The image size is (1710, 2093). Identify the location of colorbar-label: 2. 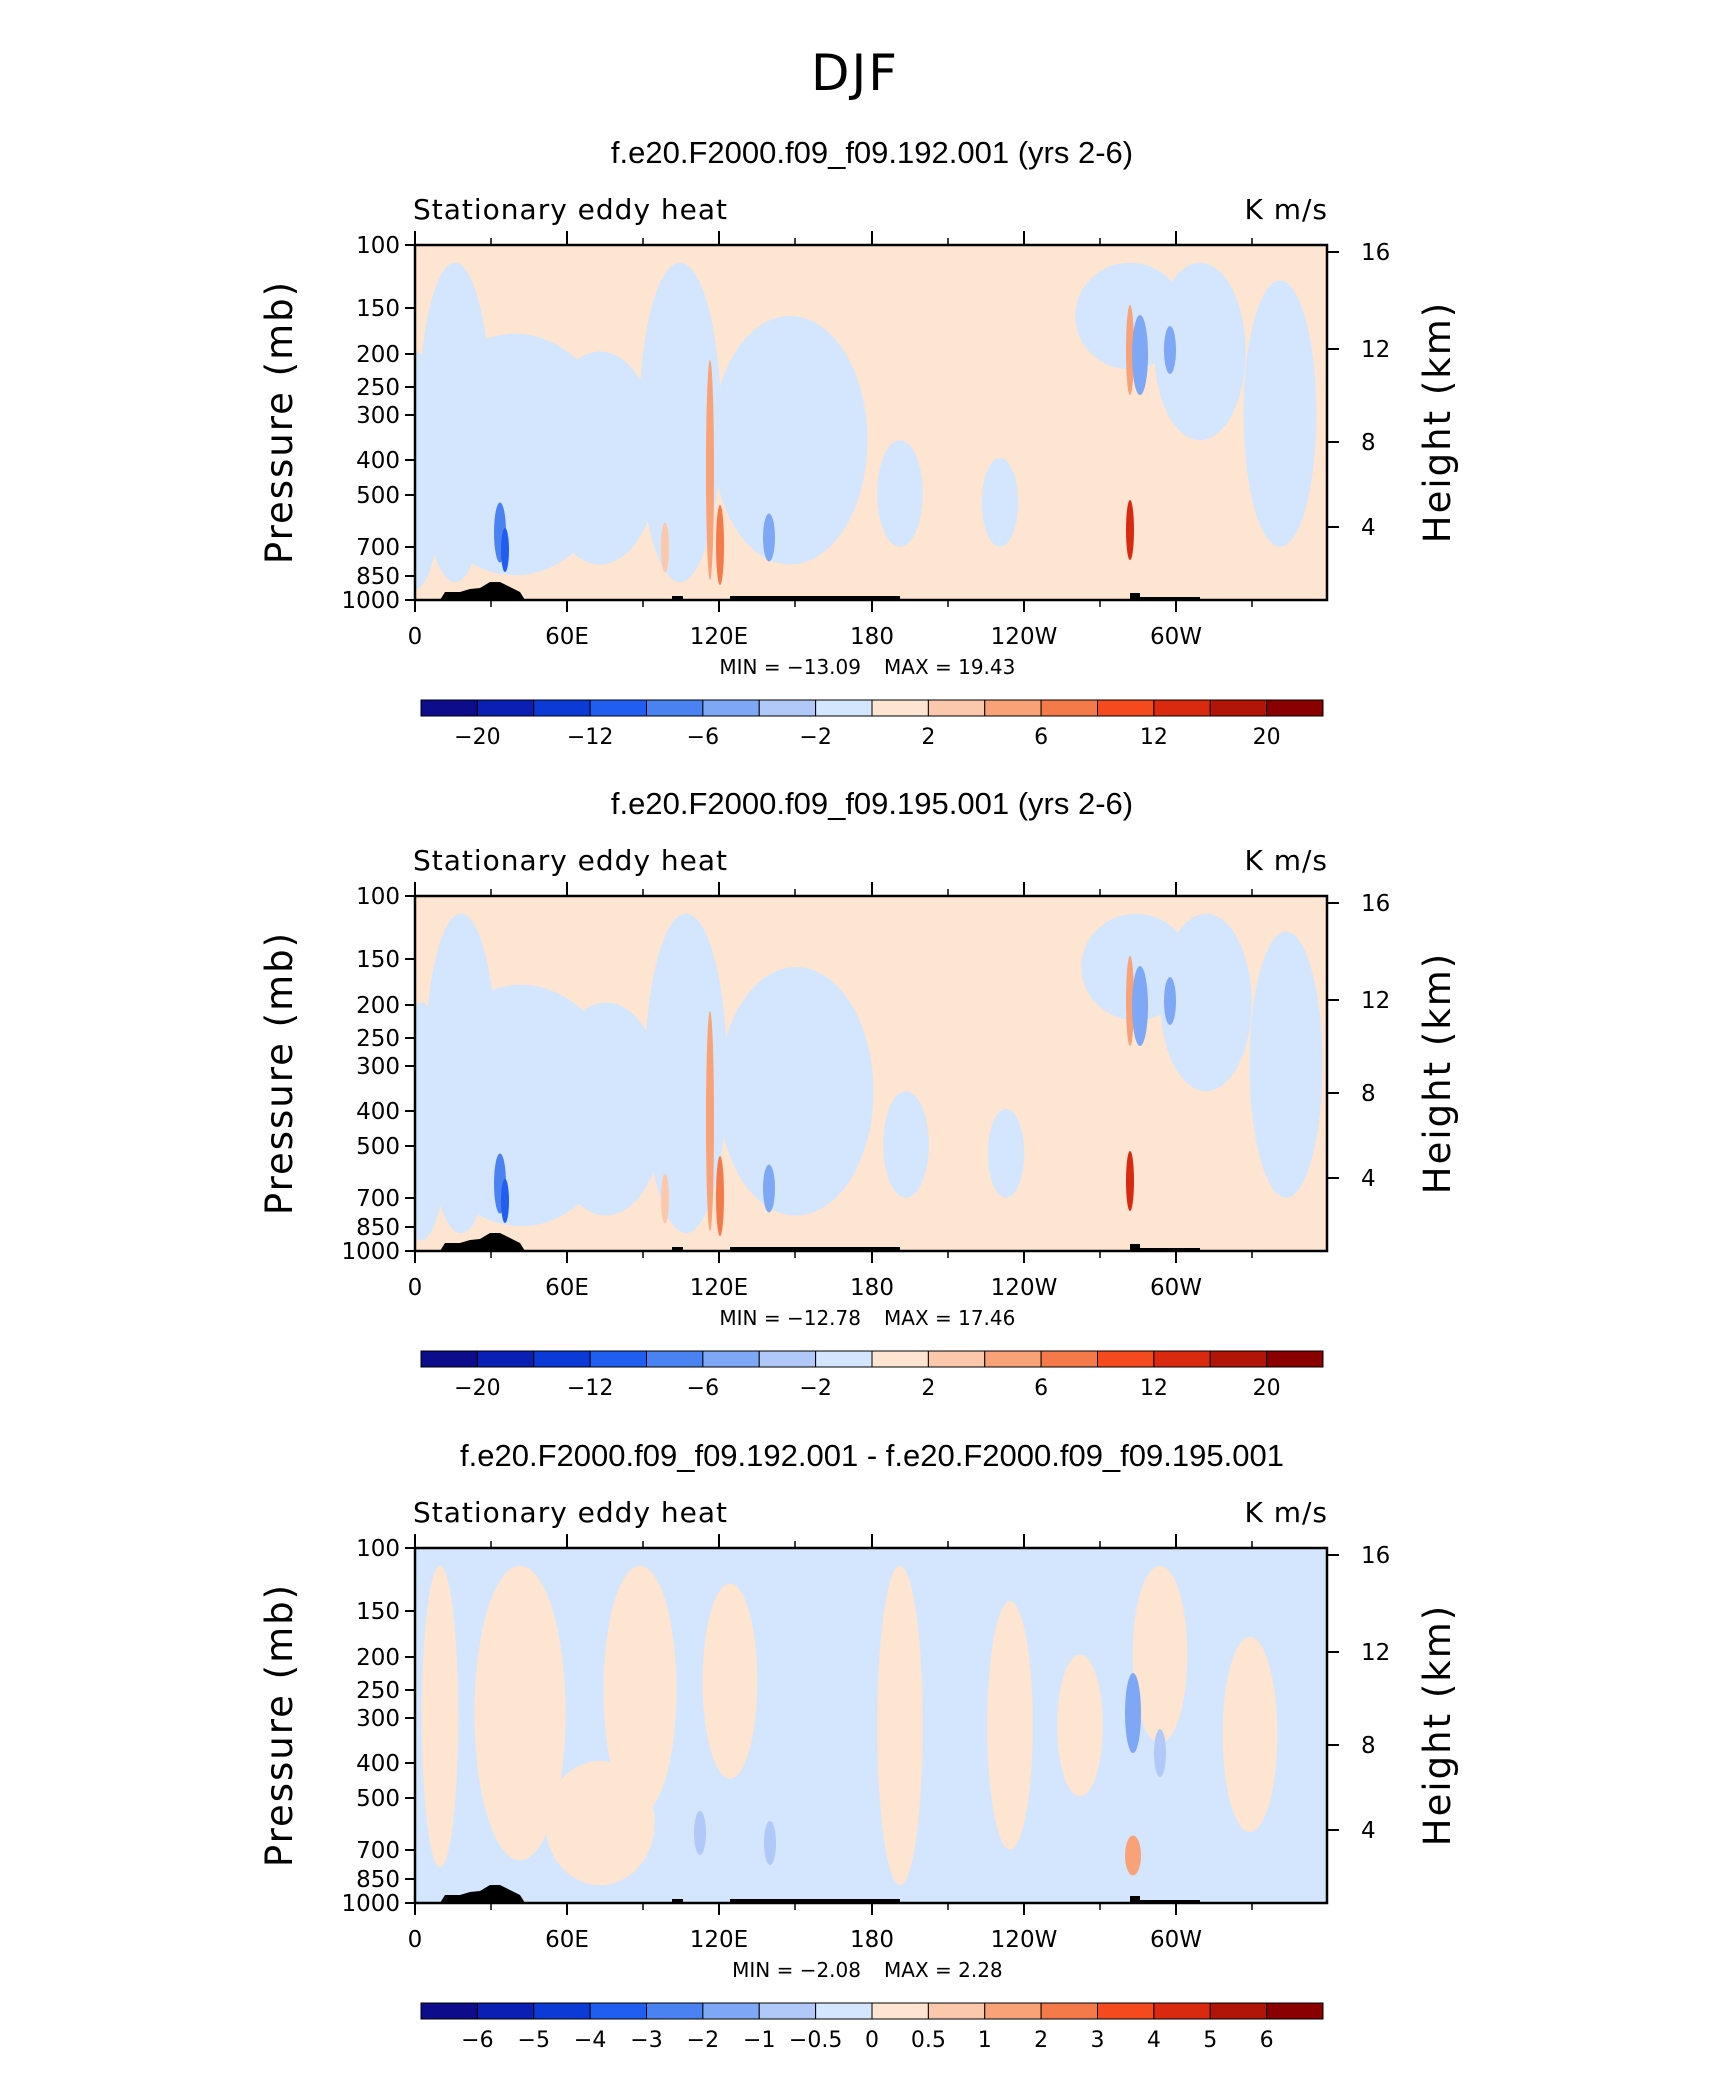
(1041, 2040).